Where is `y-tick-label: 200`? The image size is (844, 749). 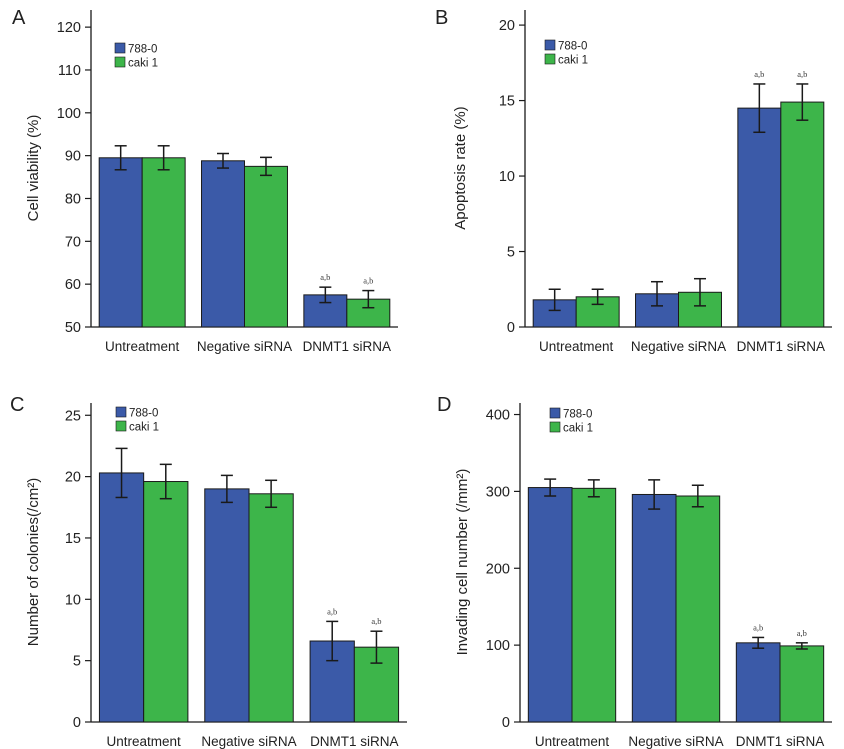
y-tick-label: 200 is located at coordinates (498, 569).